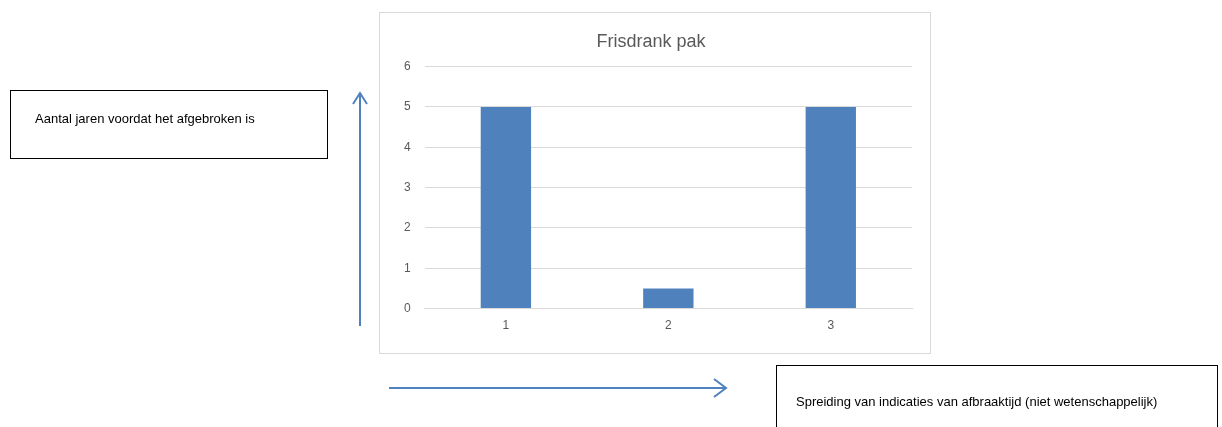 This screenshot has width=1222, height=427. I want to click on y-tick-label: 1, so click(407, 267).